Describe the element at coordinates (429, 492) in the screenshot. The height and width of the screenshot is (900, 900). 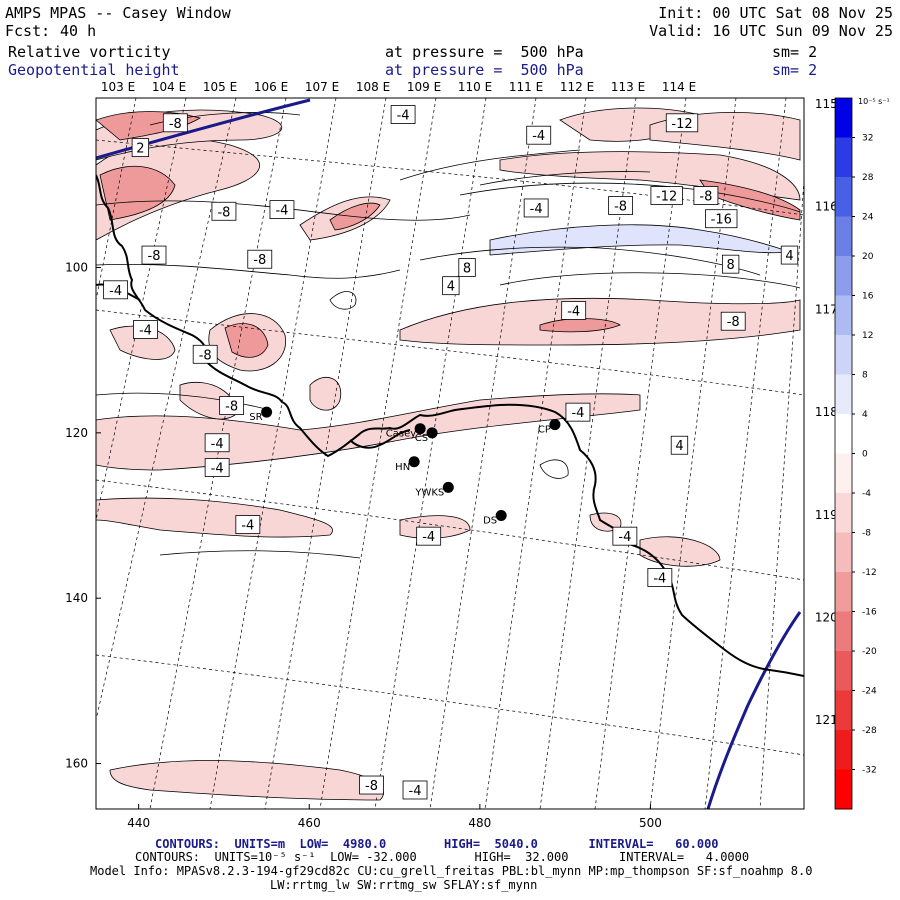
I see `station-label: YWKS` at that location.